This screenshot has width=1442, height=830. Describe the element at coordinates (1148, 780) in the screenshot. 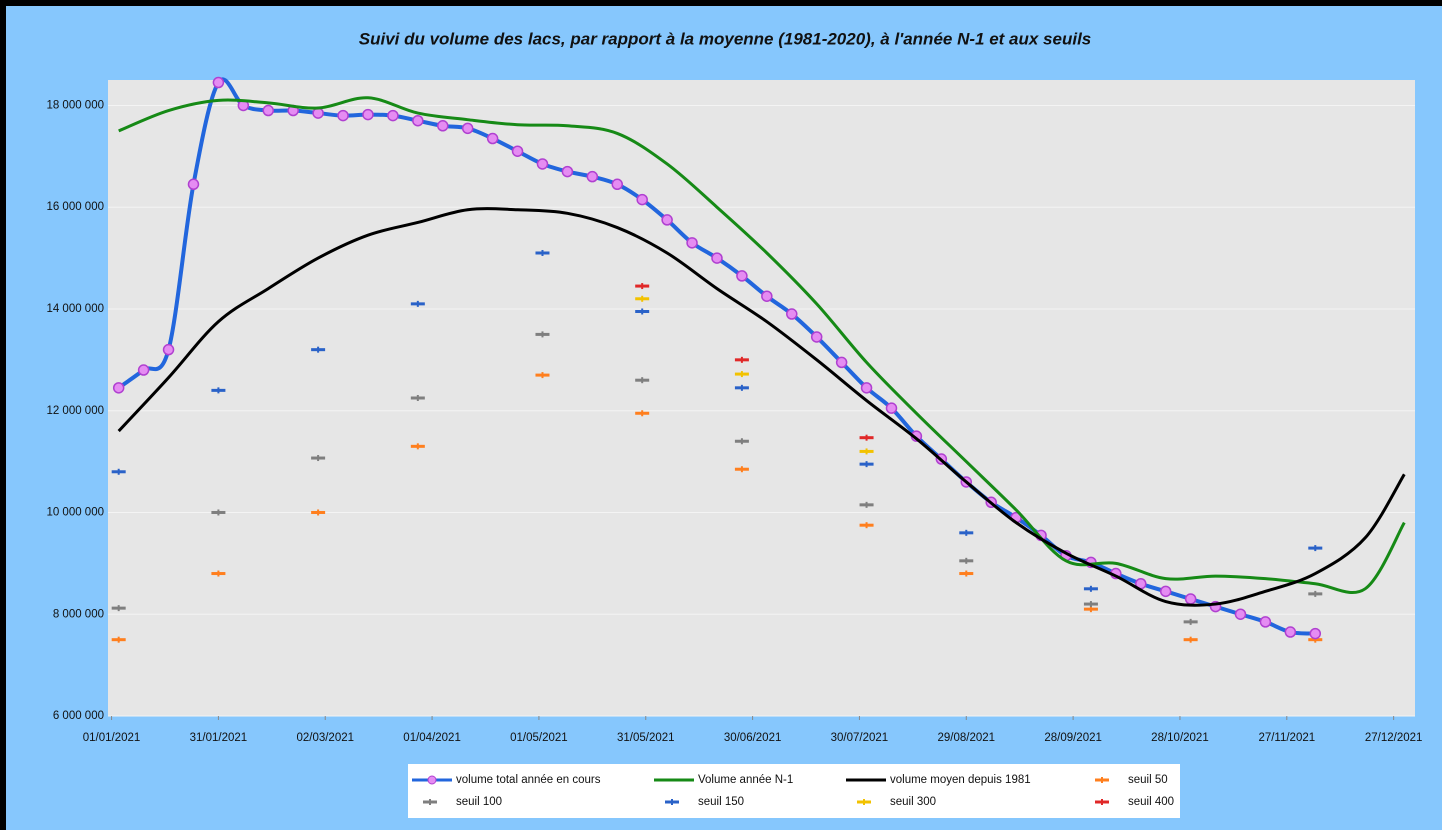

I see `legend-label: seuil 50` at that location.